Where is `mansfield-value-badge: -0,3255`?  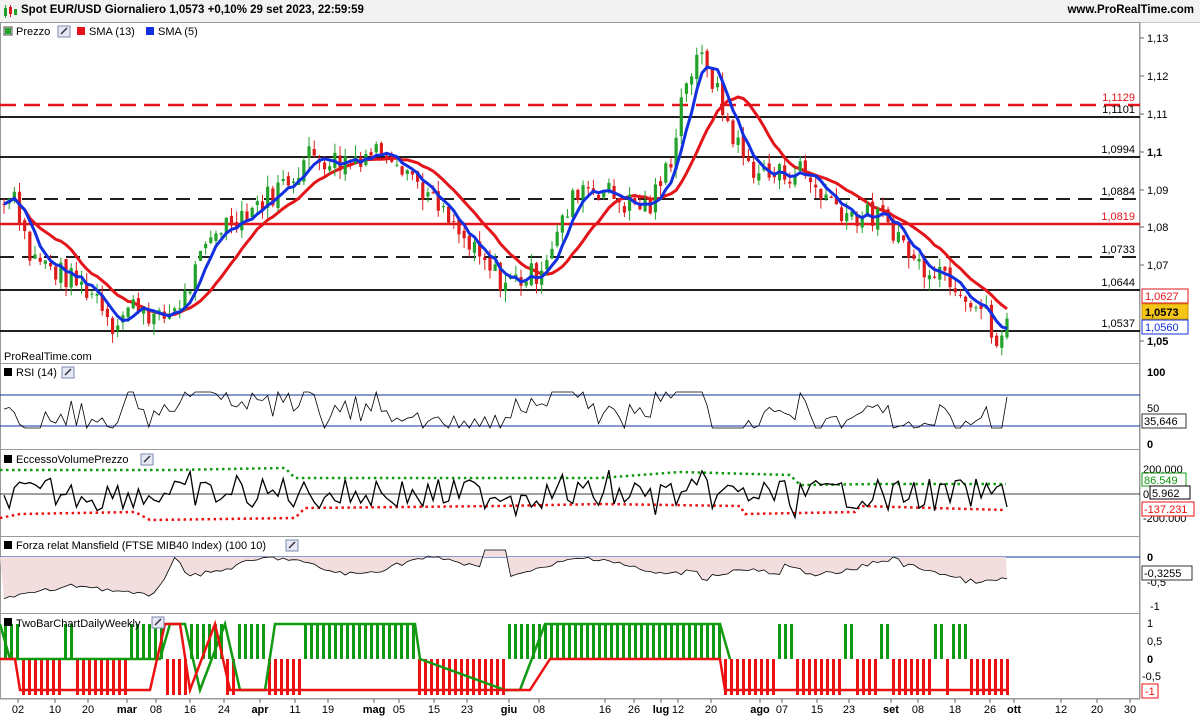
mansfield-value-badge: -0,3255 is located at coordinates (1162, 574).